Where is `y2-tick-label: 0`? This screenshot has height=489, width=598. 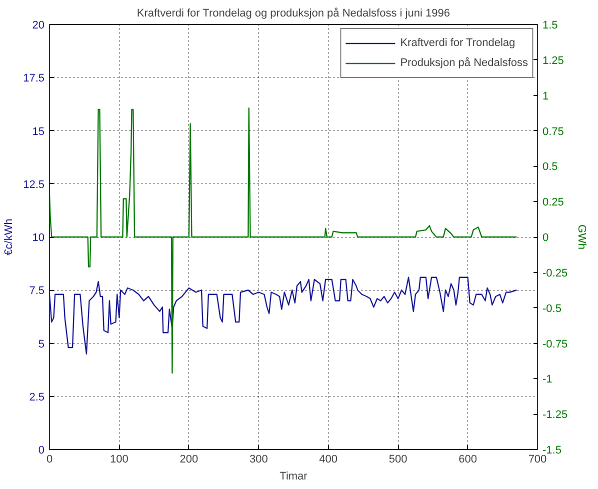 y2-tick-label: 0 is located at coordinates (545, 238).